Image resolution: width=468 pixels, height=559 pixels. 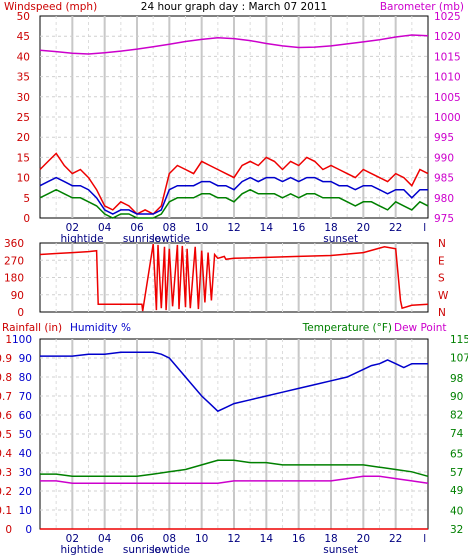 I want to click on temp-panel-tick-label: 08, so click(x=169, y=539).